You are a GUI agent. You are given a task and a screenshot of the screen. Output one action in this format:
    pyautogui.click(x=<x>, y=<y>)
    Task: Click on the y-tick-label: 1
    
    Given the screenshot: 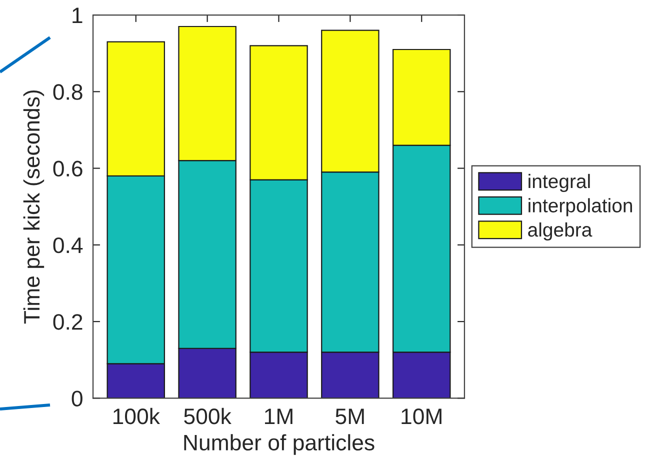 What is the action you would take?
    pyautogui.click(x=77, y=16)
    